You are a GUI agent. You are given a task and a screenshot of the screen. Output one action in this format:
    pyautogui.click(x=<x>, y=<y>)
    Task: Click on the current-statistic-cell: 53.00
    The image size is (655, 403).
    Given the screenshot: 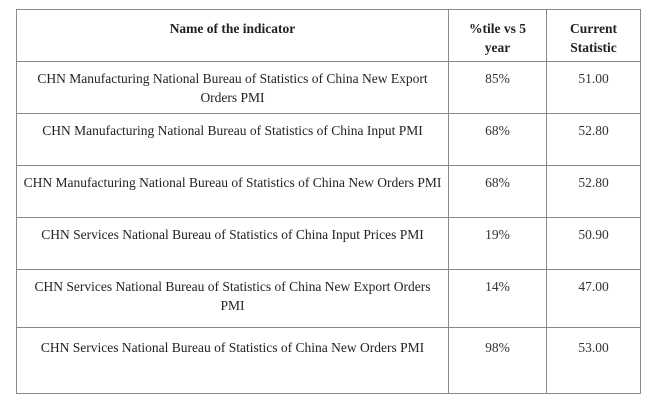 What is the action you would take?
    pyautogui.click(x=593, y=360)
    